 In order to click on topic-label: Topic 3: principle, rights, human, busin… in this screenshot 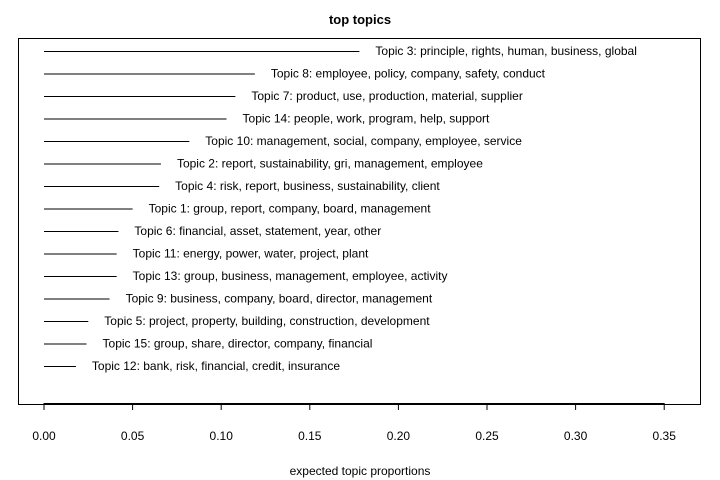, I will do `click(505, 51)`.